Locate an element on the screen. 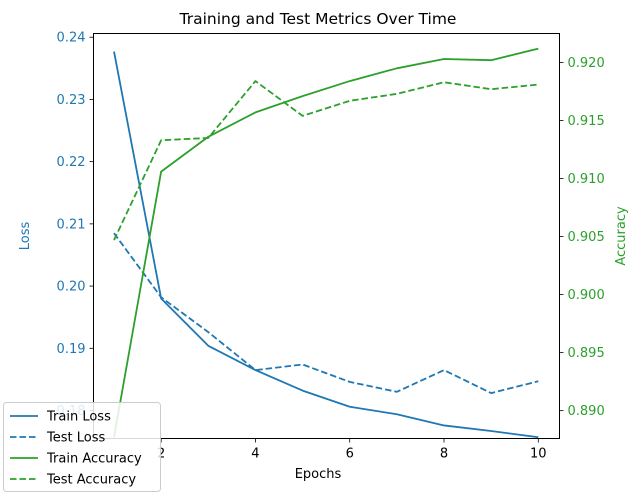  right-y-tick-label: 0.920 is located at coordinates (586, 63).